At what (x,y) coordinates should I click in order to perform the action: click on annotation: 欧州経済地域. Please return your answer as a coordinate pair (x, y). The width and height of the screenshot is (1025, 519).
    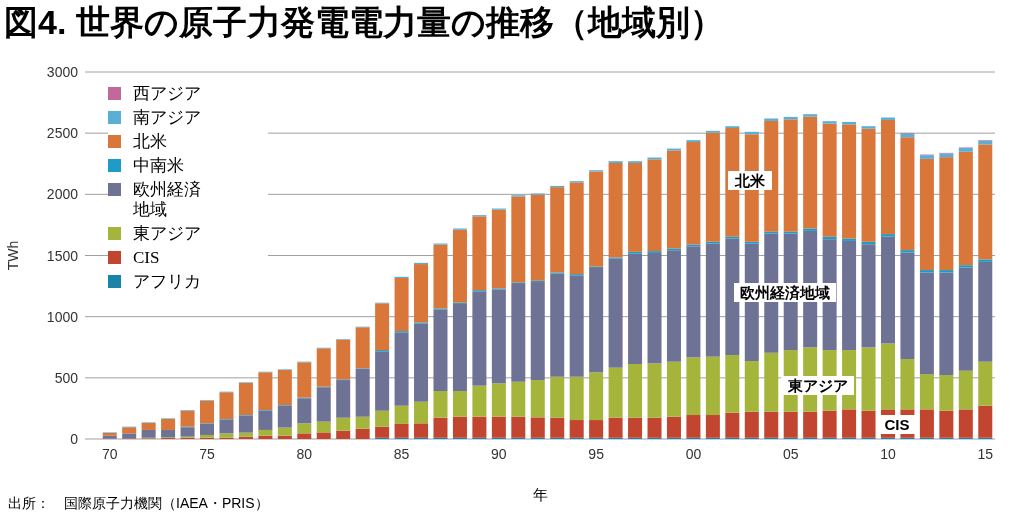
    Looking at the image, I should click on (785, 292).